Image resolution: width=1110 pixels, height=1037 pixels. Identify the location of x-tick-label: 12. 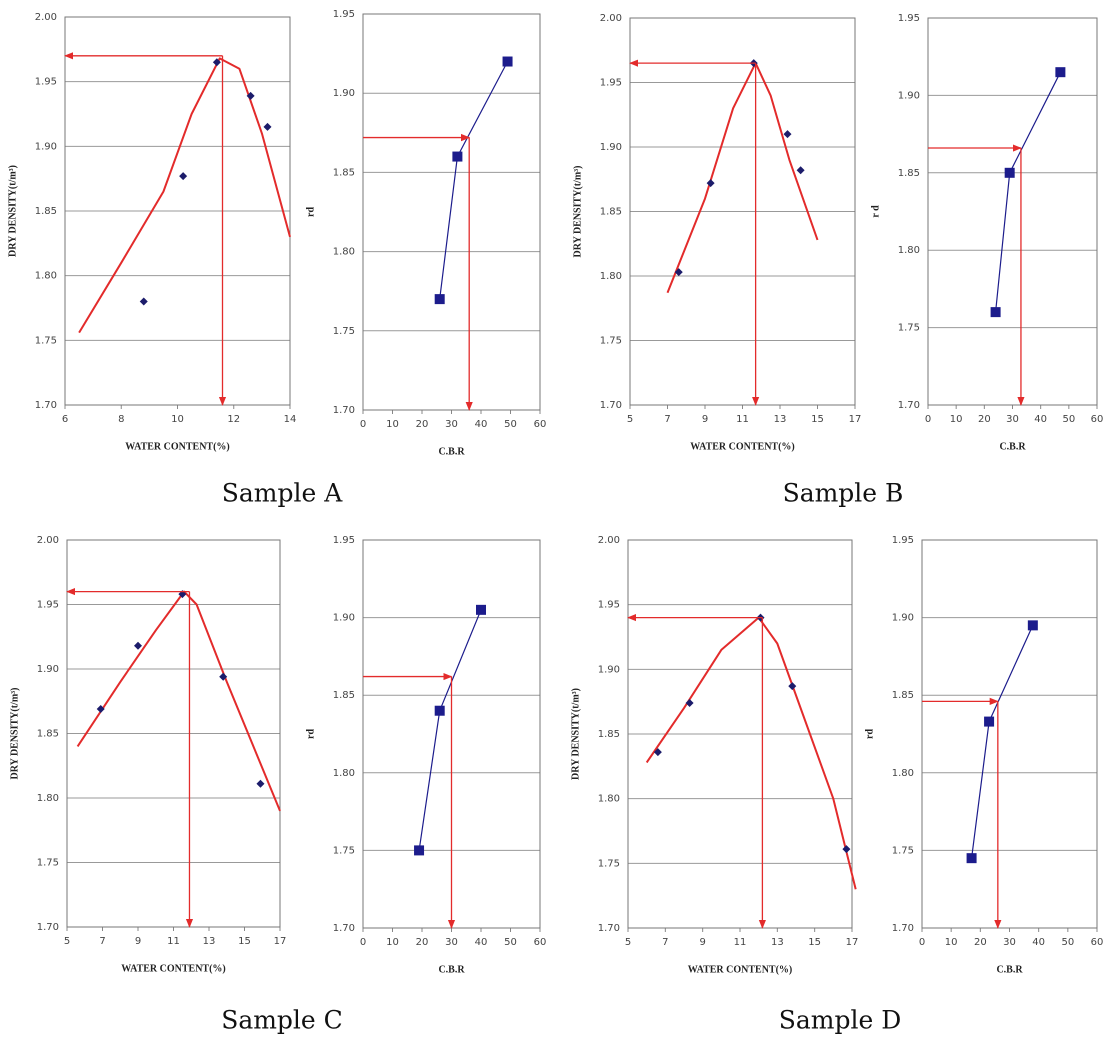
(233, 419).